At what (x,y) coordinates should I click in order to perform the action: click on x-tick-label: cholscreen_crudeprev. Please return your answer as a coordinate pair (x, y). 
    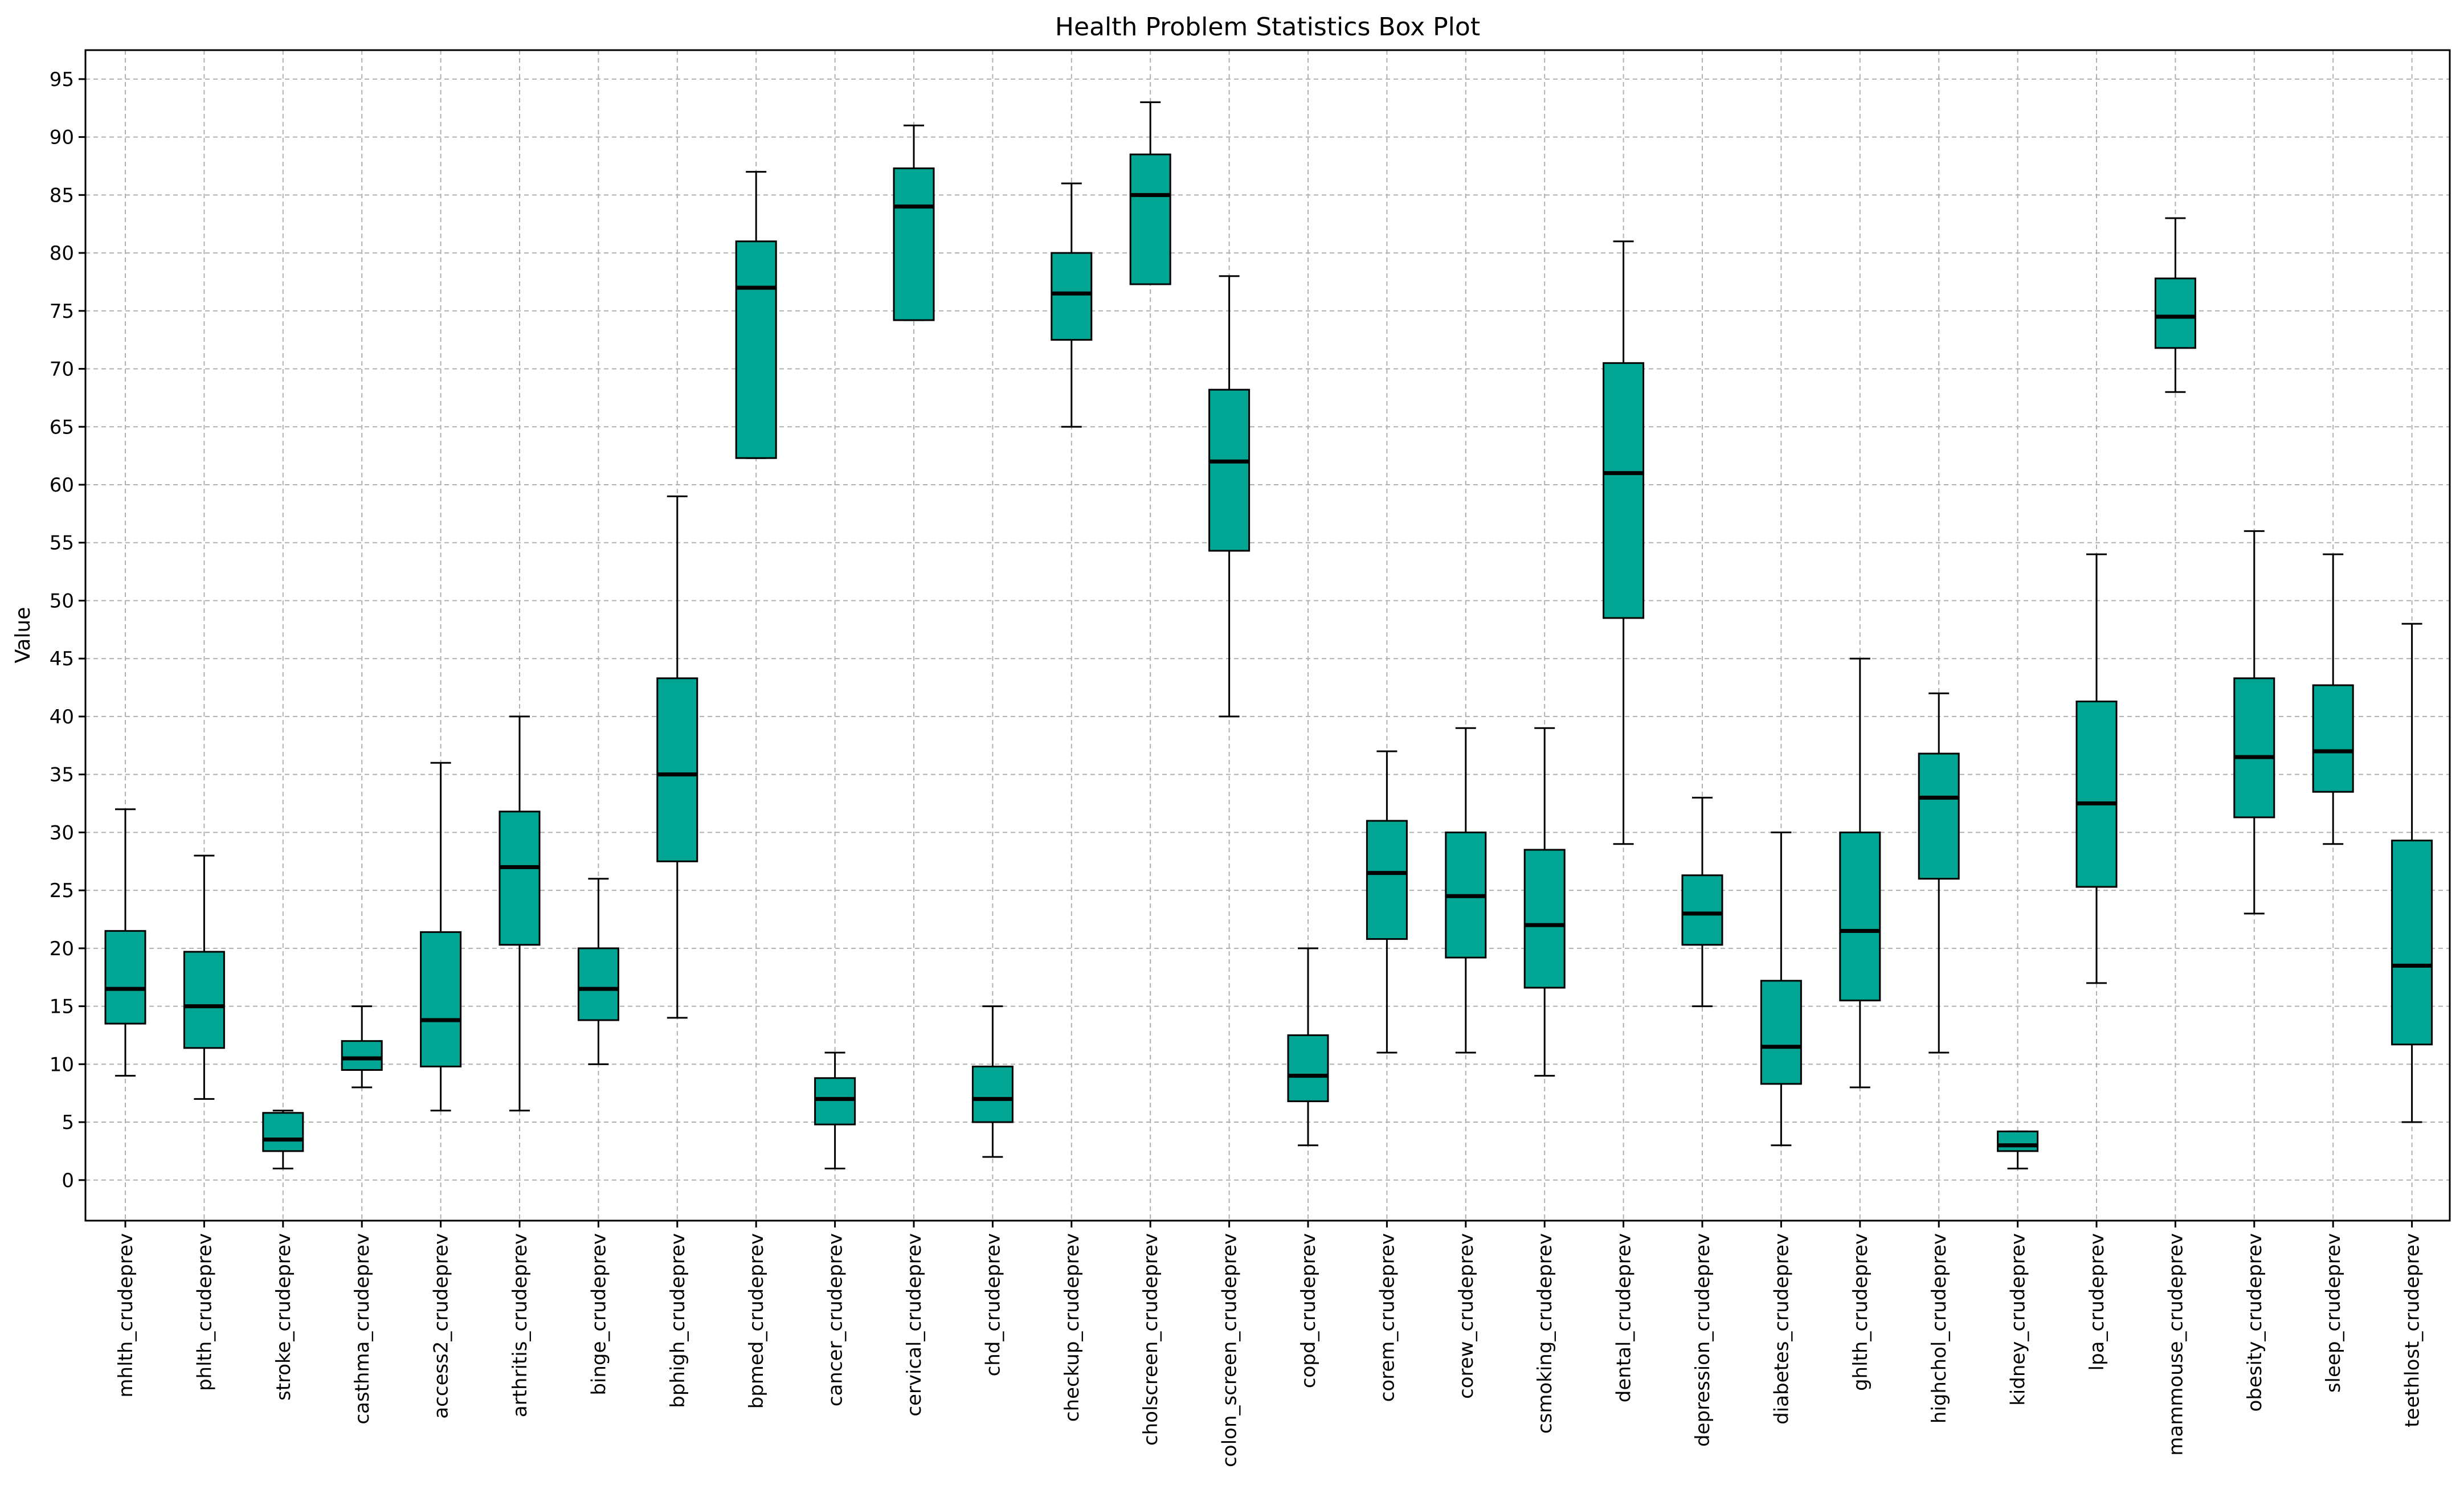
    Looking at the image, I should click on (1151, 1340).